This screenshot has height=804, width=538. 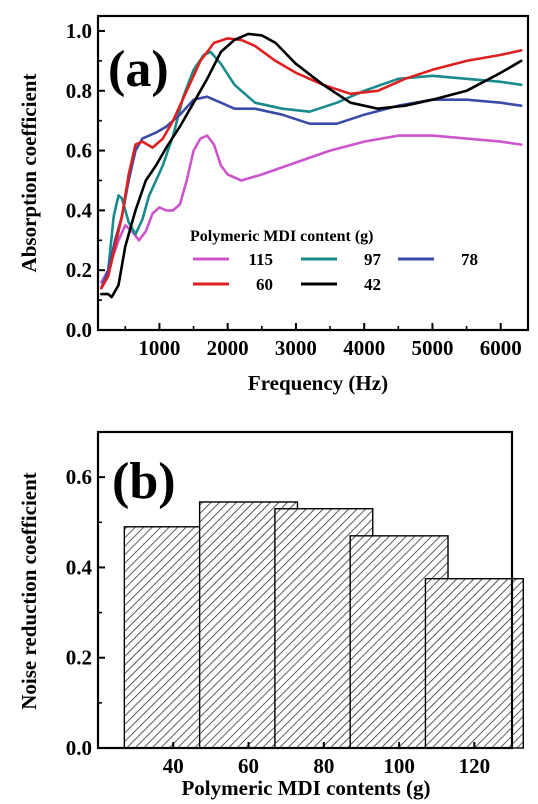 I want to click on legend-label-60: 60, so click(x=264, y=284).